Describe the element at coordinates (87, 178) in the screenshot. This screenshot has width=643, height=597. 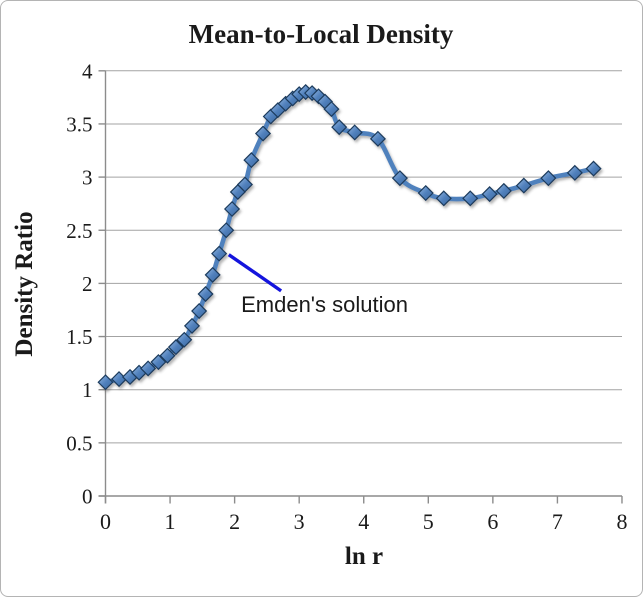
I see `y-tick-label: 3` at that location.